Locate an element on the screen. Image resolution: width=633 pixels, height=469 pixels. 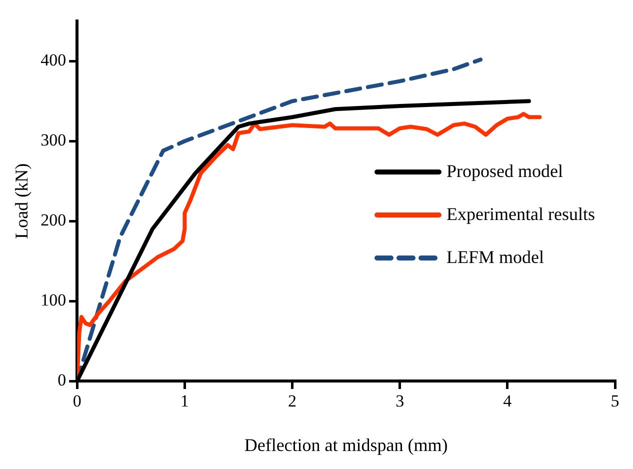
x-tick-label: 2 is located at coordinates (292, 401).